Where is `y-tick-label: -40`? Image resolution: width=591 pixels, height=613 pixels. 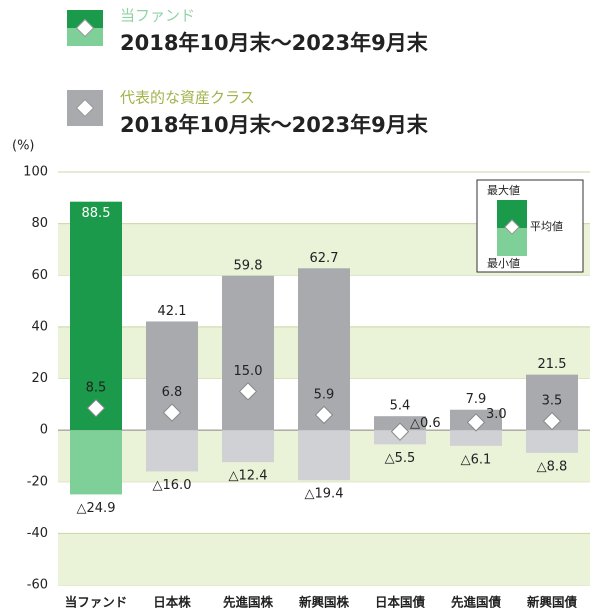
y-tick-label: -40 is located at coordinates (37, 533).